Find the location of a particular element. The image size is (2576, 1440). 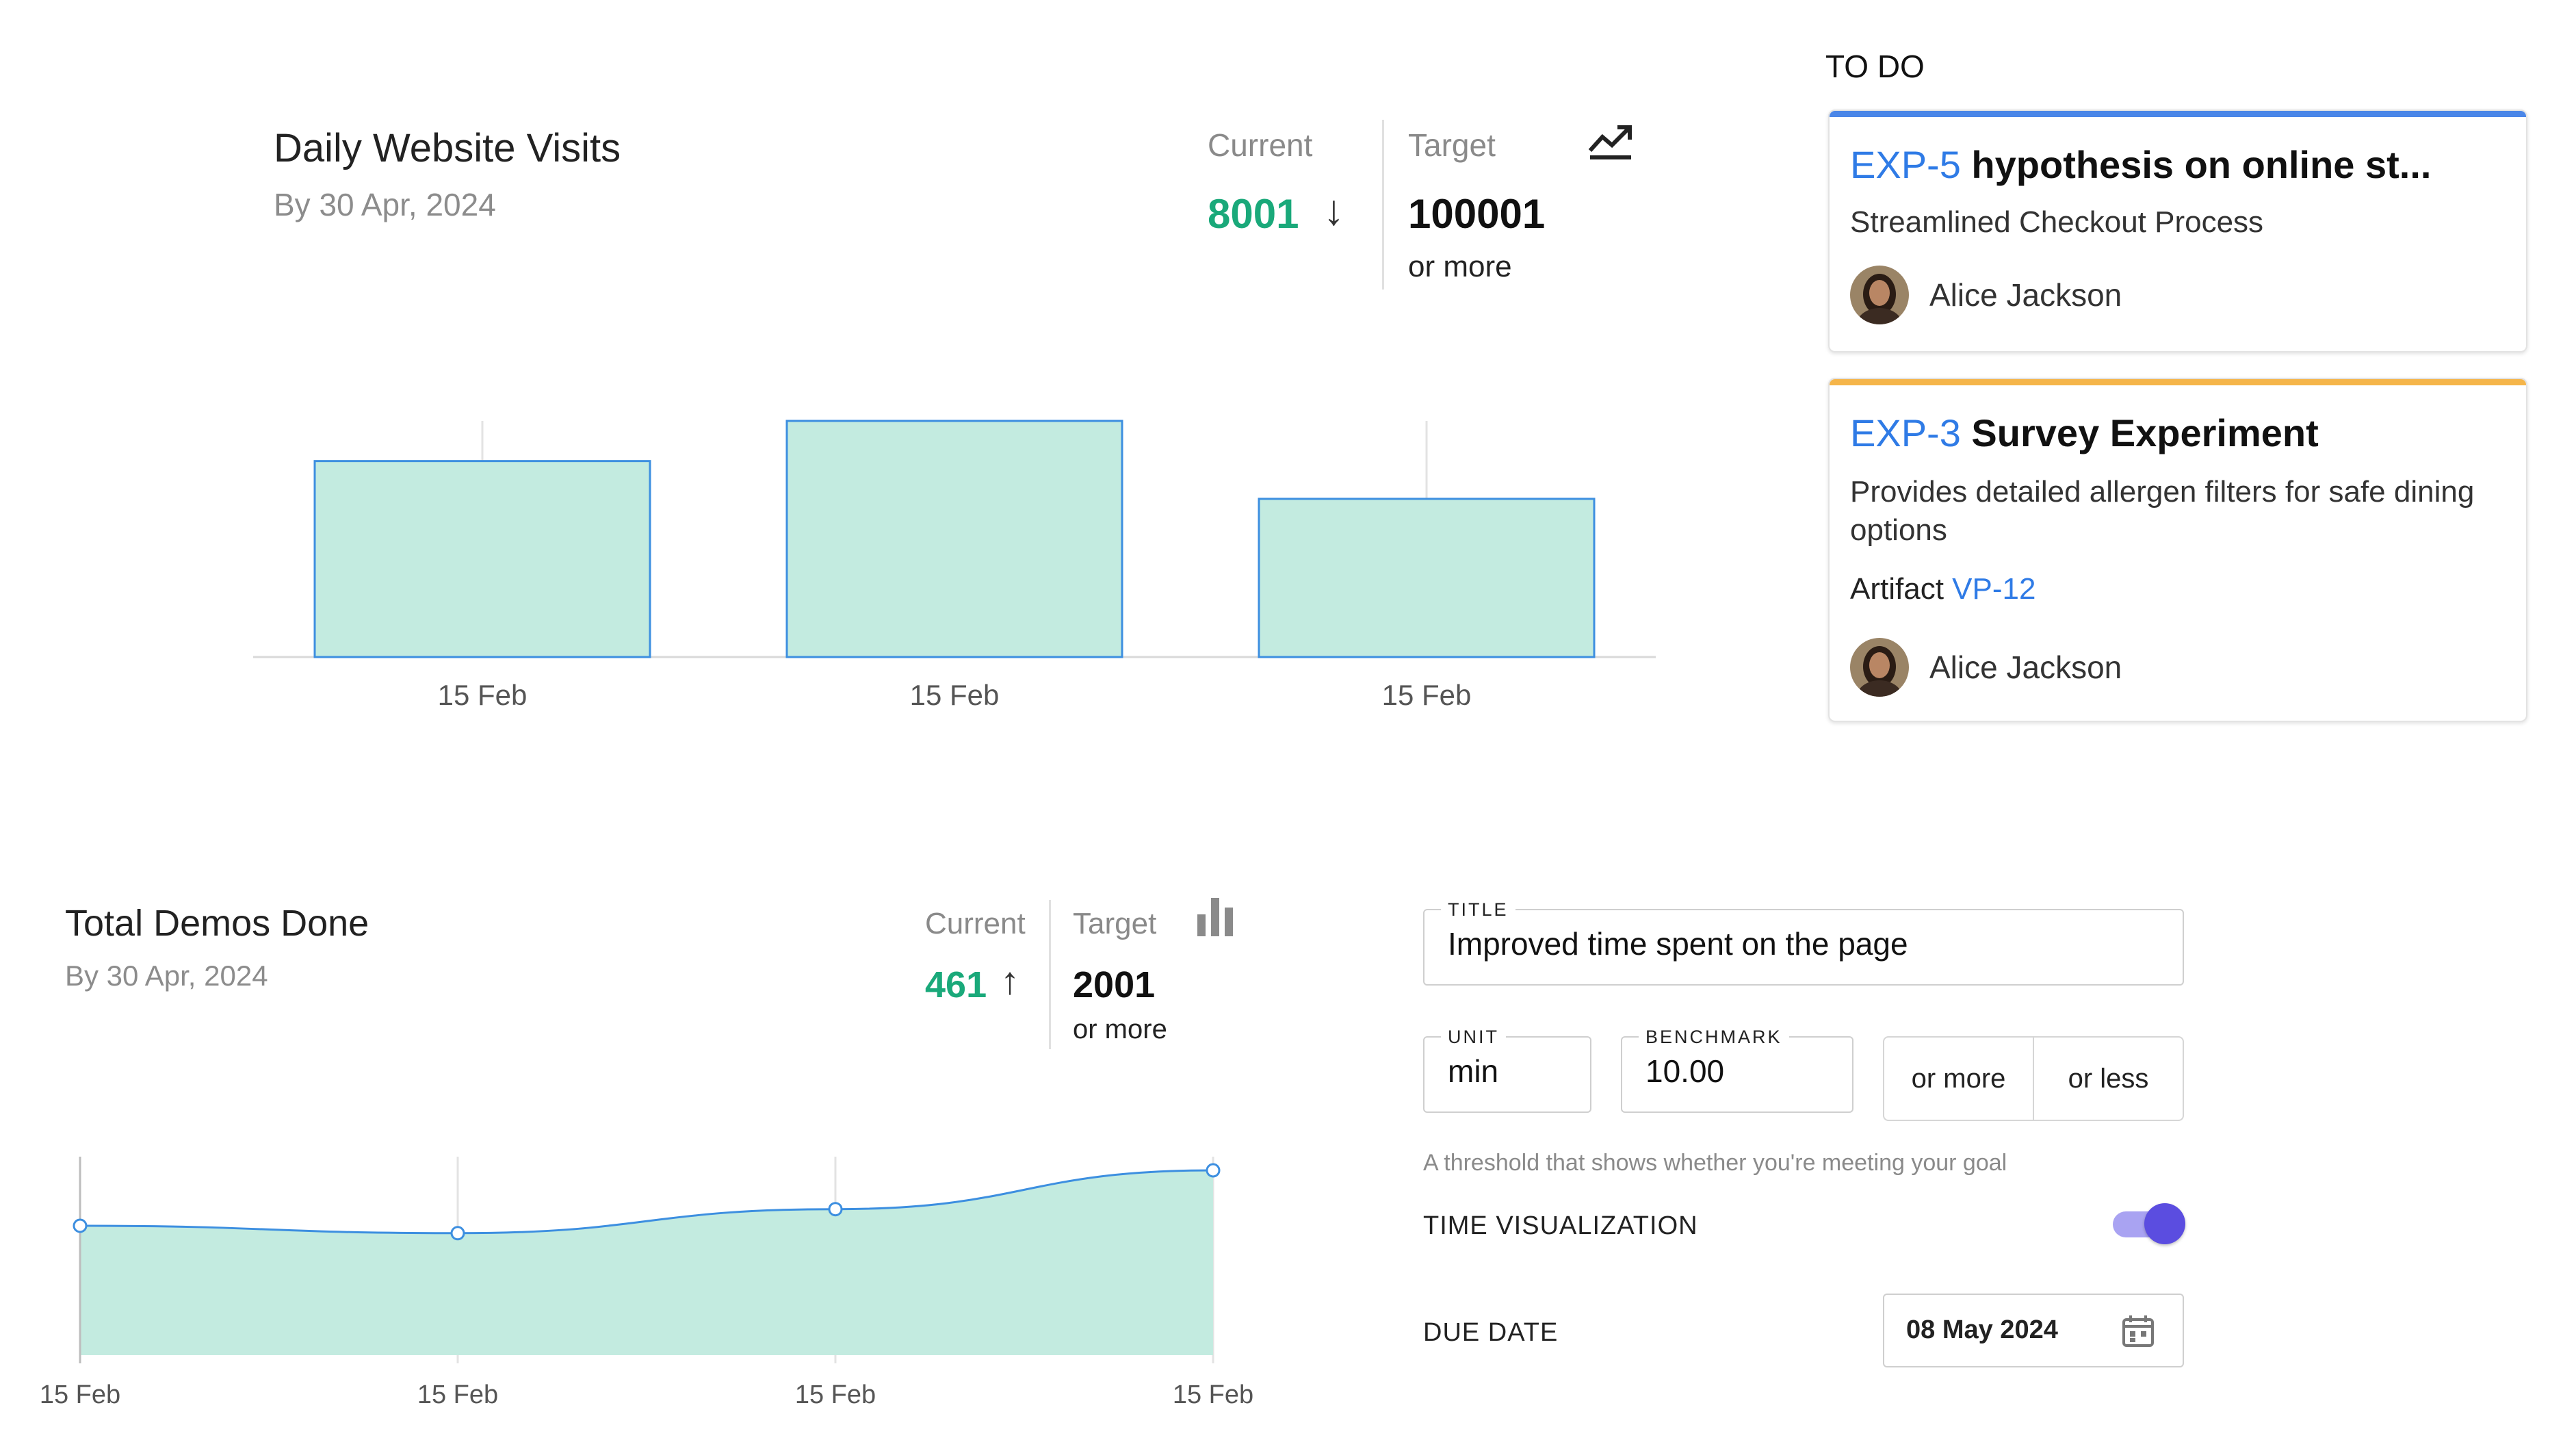

benchmark-field-value: 10.00 is located at coordinates (1685, 1071).